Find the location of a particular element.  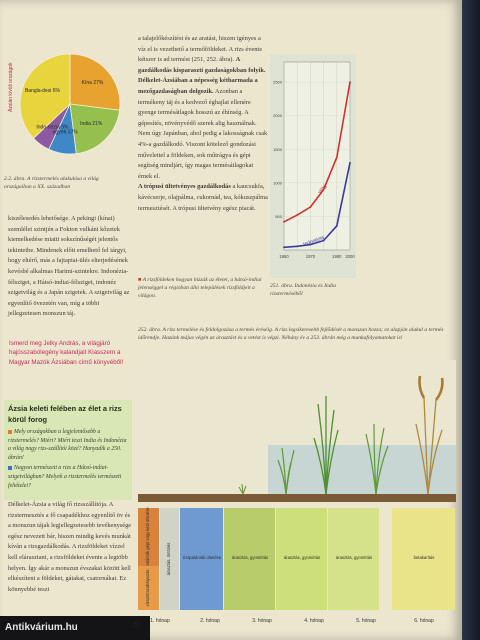

pie-slice-label: India 21% is located at coordinates (91, 124).